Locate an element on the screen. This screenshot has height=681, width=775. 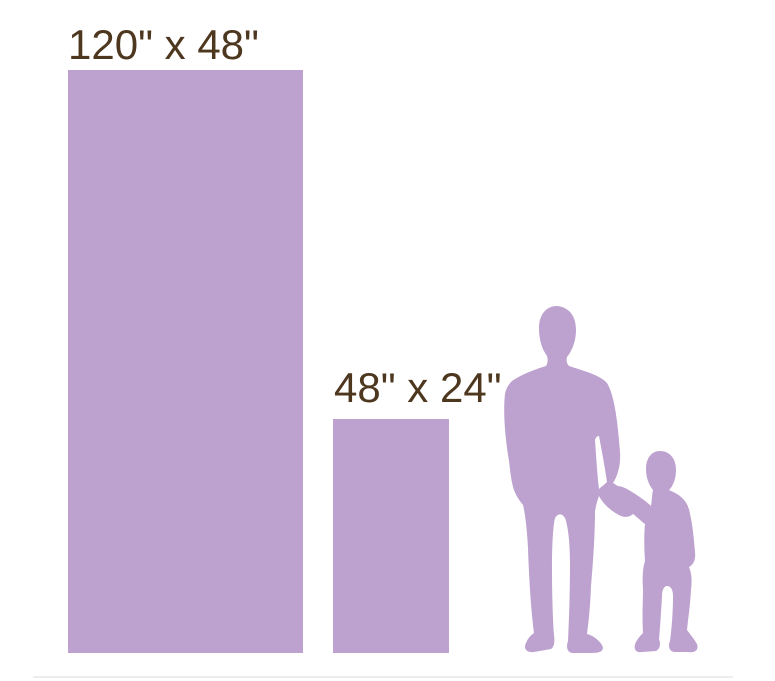
small-size-rectangle is located at coordinates (391, 536).